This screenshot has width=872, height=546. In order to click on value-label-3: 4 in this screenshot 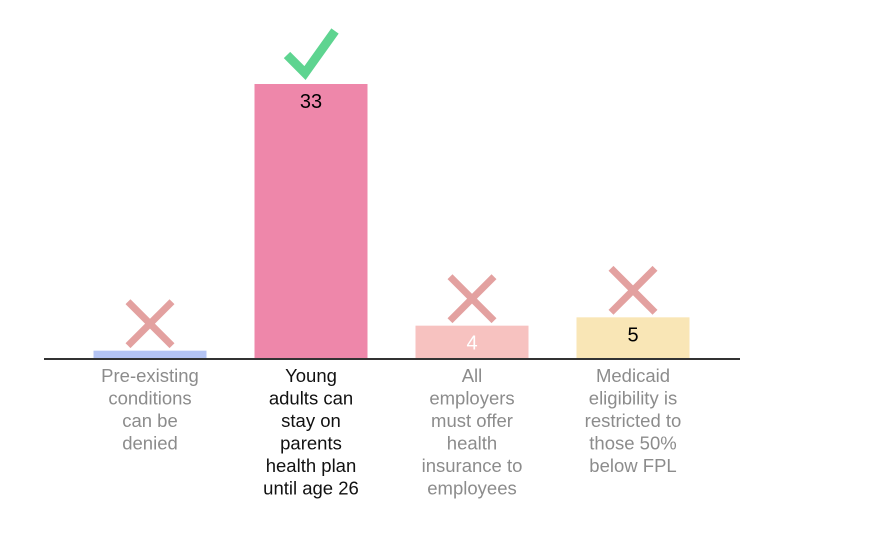, I will do `click(471, 344)`.